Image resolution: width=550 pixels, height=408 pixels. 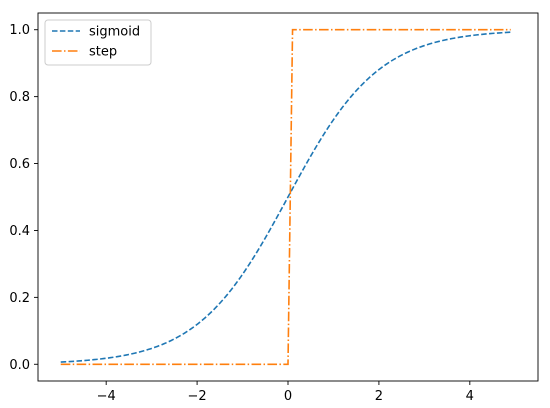 I want to click on y-tick-label: 0.6, so click(x=19, y=164).